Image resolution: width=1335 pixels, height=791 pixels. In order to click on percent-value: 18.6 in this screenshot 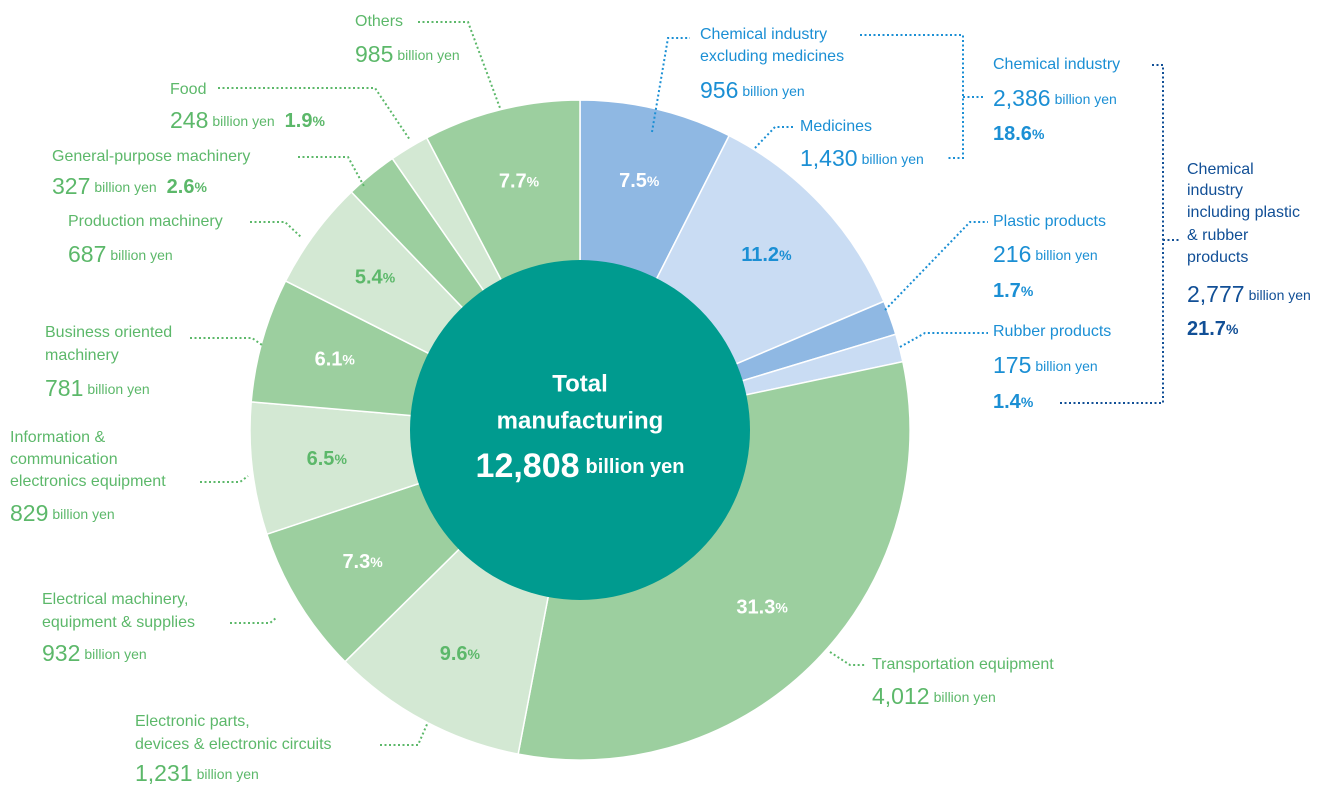, I will do `click(1012, 134)`.